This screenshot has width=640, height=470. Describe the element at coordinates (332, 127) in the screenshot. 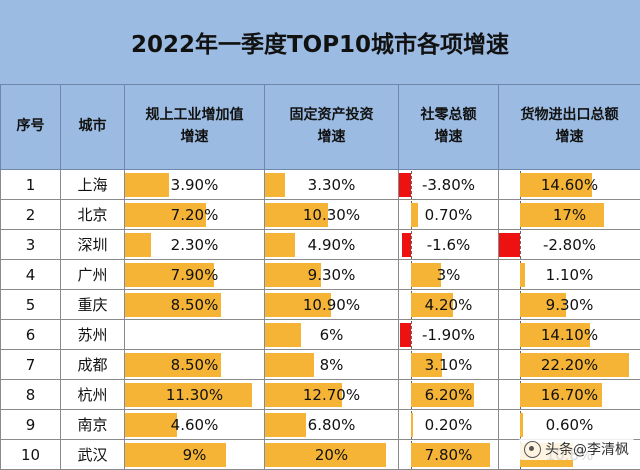

I see `header-investment: 固定资产投资增速` at that location.